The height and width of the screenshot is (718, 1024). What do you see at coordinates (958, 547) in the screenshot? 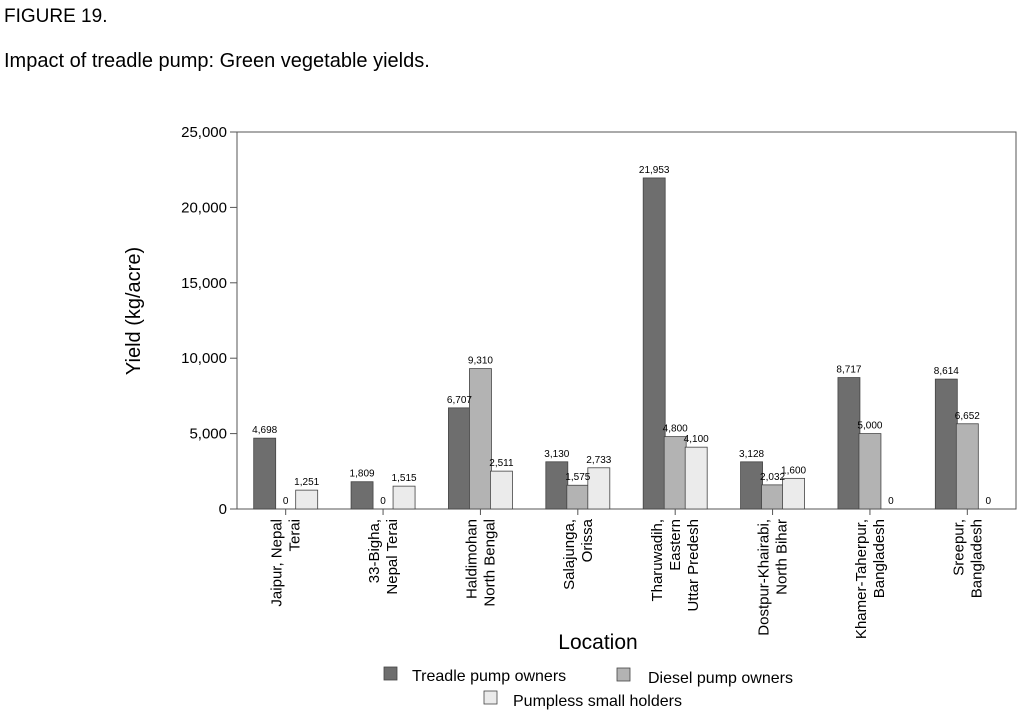
I see `x-tick-label-line: Sreepur,` at bounding box center [958, 547].